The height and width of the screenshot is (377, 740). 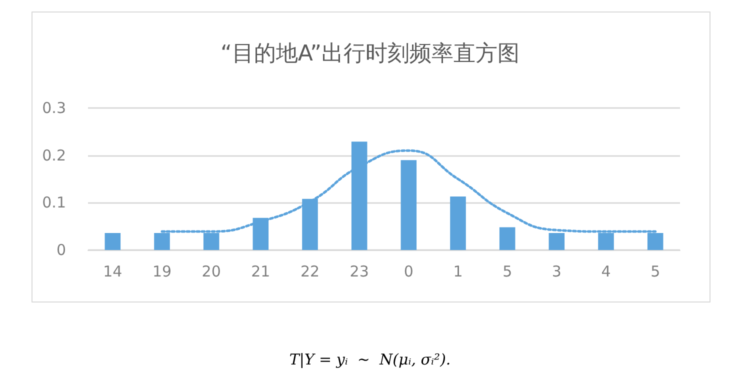 I want to click on text: T|Y = yᵢ ~ N(μᵢ, σᵢ²)., so click(x=370, y=359).